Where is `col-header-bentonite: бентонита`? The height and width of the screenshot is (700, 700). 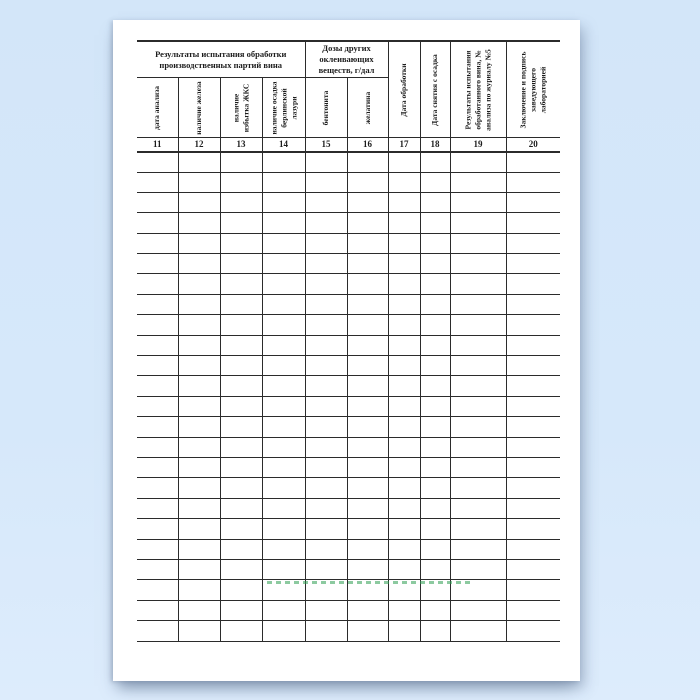
col-header-bentonite: бентонита is located at coordinates (326, 108).